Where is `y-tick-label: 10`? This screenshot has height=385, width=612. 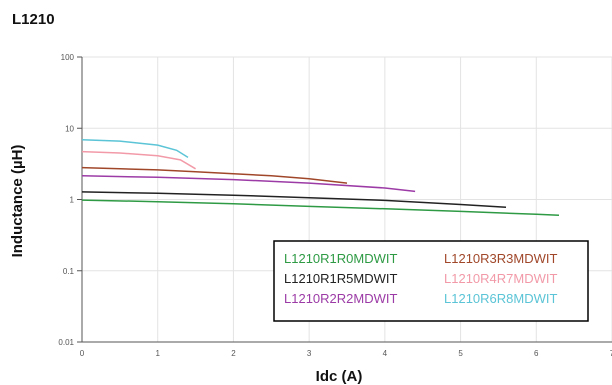 y-tick-label: 10 is located at coordinates (69, 128).